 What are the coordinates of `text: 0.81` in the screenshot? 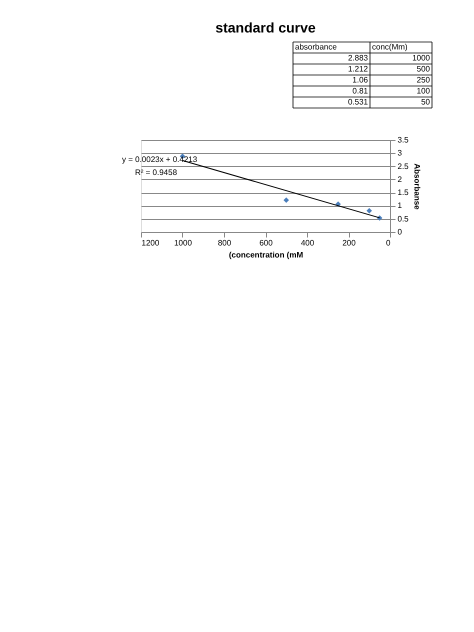 It's located at (360, 91).